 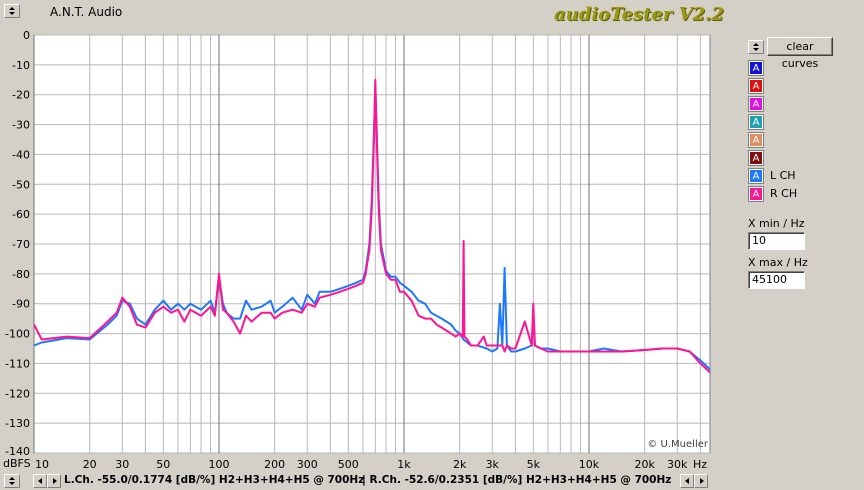 What do you see at coordinates (21, 274) in the screenshot?
I see `y-tick-label: -80` at bounding box center [21, 274].